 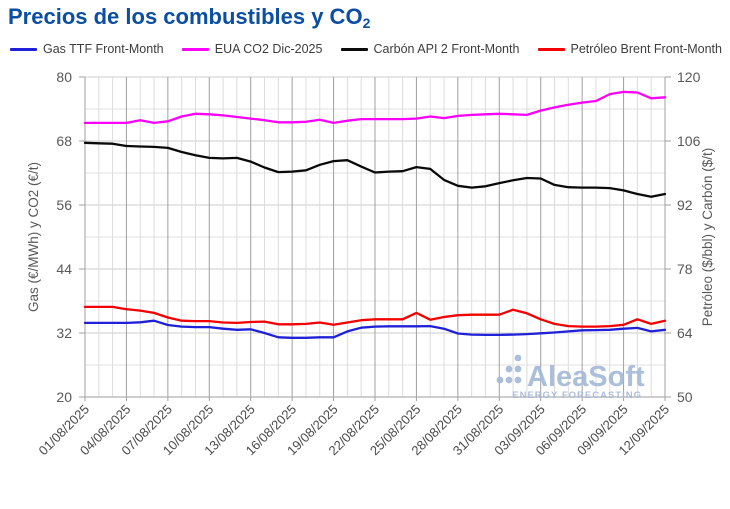 What do you see at coordinates (375, 107) in the screenshot?
I see `series-line-eua-co2-dic-2025` at bounding box center [375, 107].